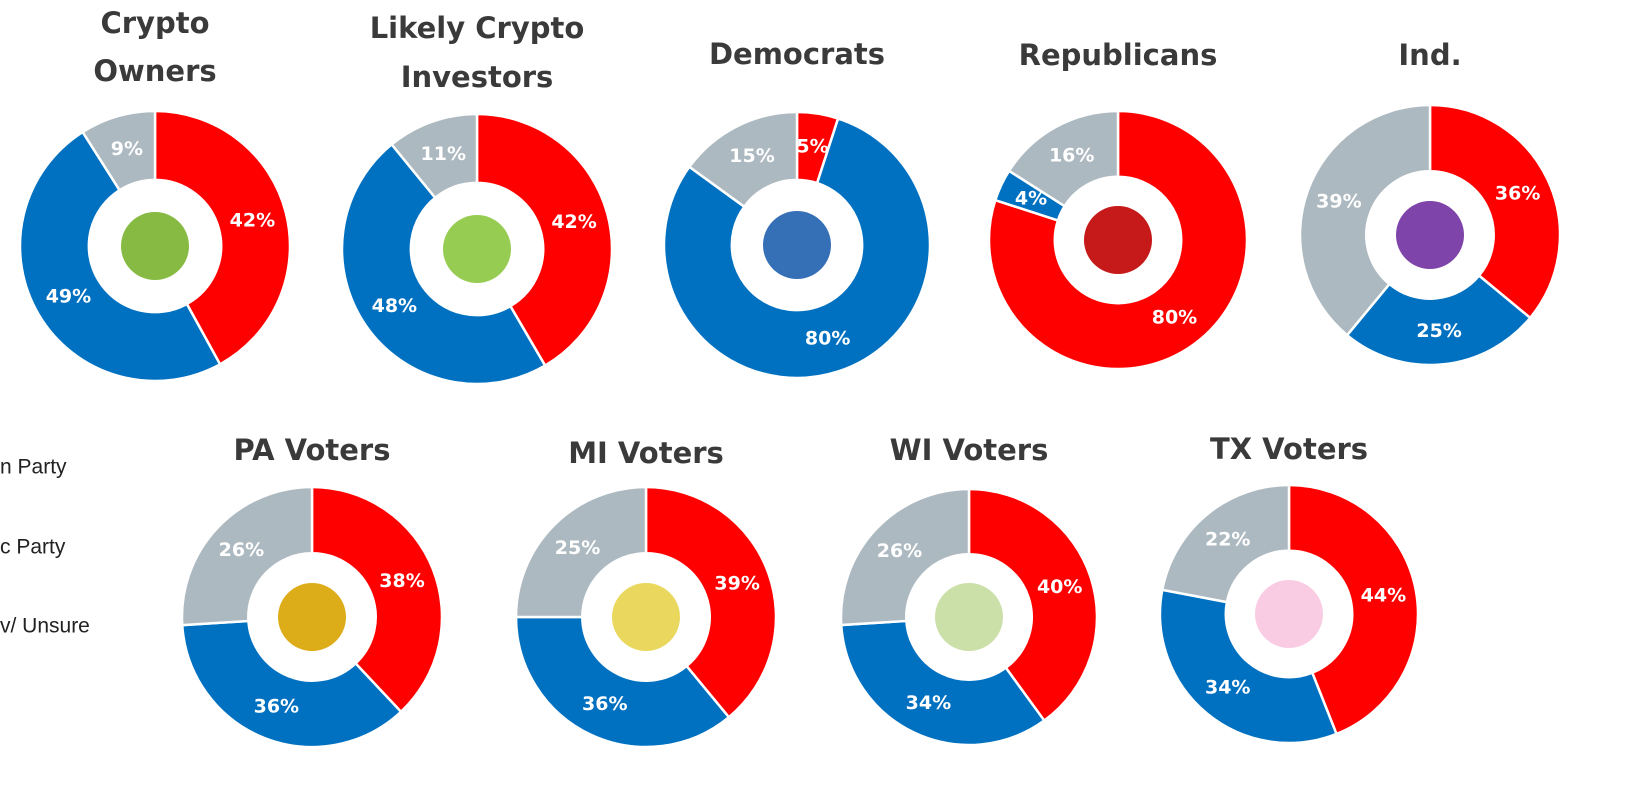  I want to click on chart-title: Investors, so click(477, 77).